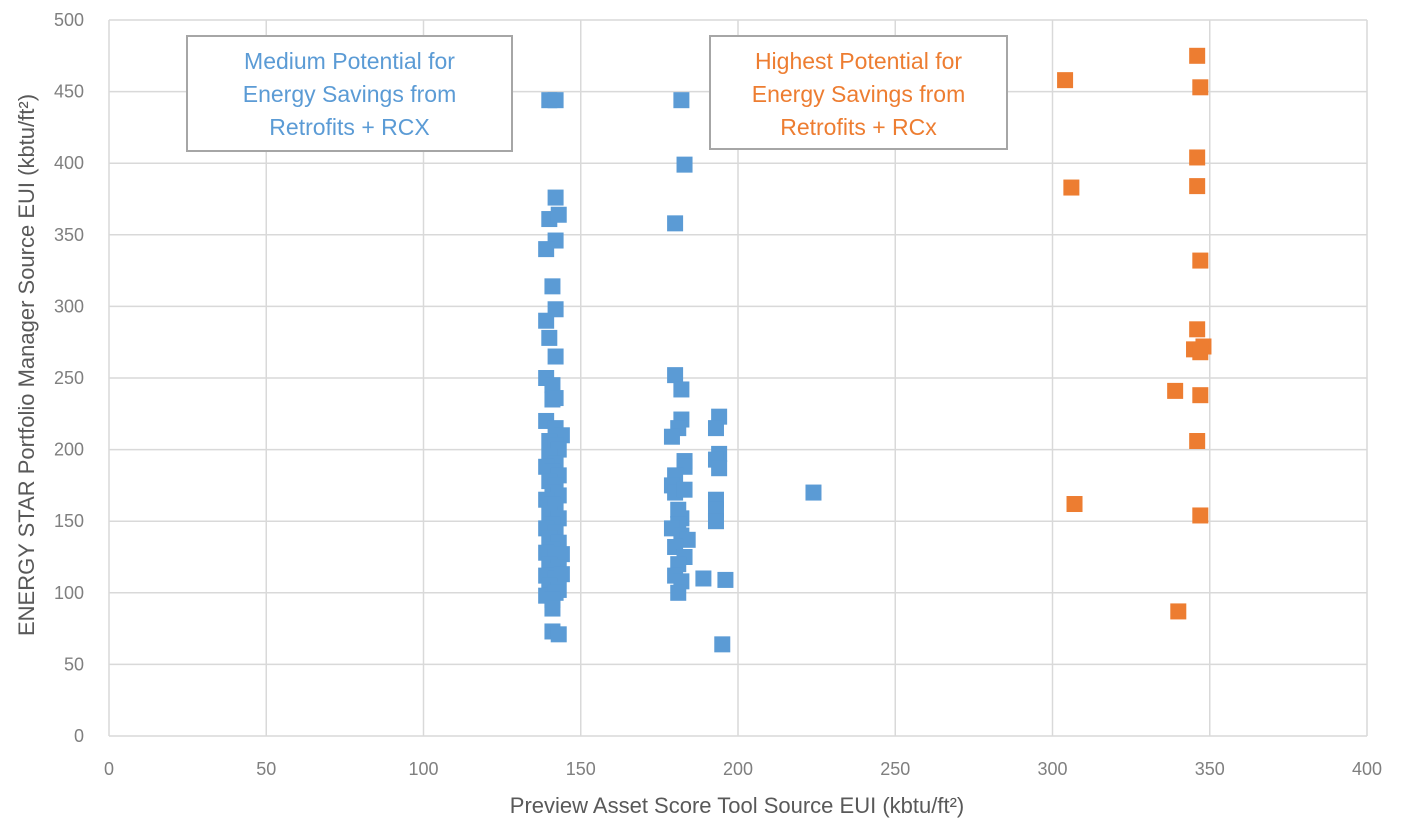 The image size is (1402, 823). What do you see at coordinates (69, 521) in the screenshot?
I see `y-tick-label: 150` at bounding box center [69, 521].